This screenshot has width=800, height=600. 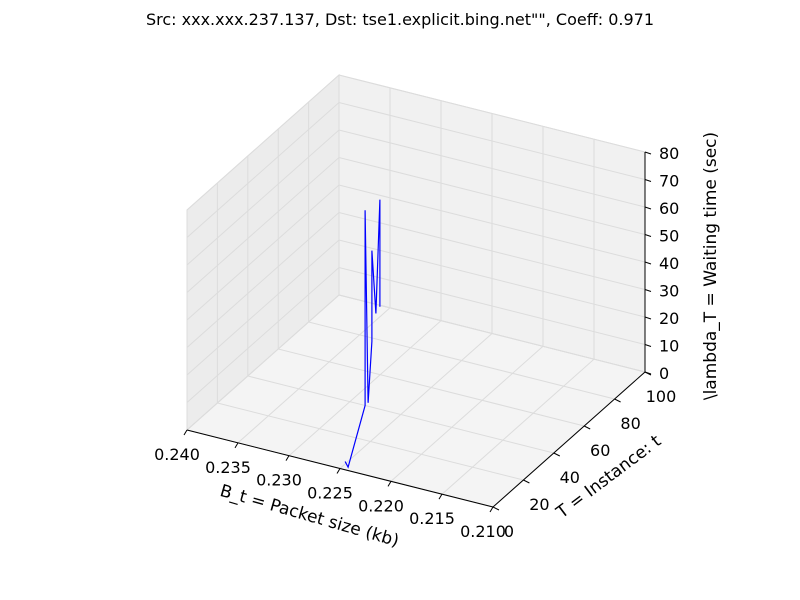 What do you see at coordinates (669, 346) in the screenshot?
I see `z-tick-label: 10` at bounding box center [669, 346].